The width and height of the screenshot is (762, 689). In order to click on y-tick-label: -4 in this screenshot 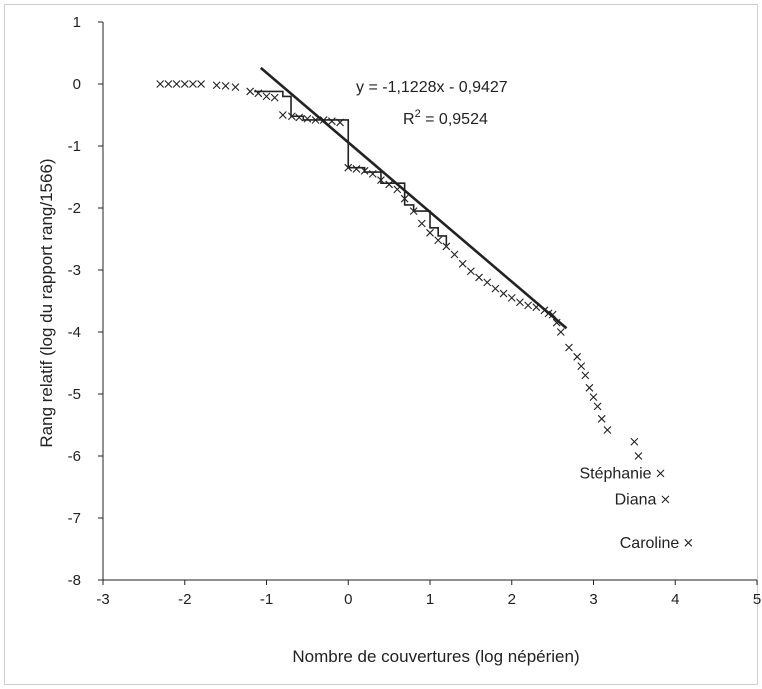, I will do `click(74, 332)`.